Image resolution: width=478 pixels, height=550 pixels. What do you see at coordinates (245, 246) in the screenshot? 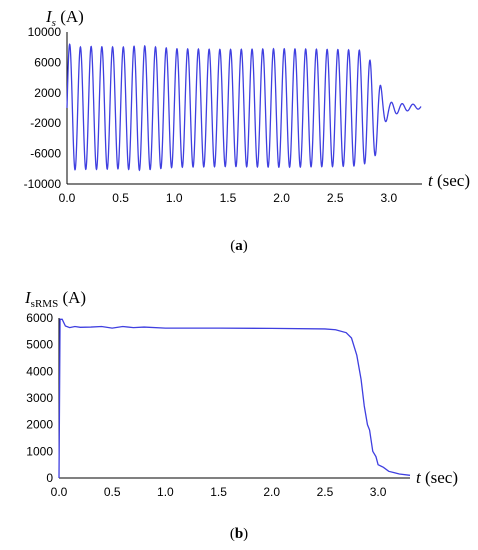
I see `panel-a-caption-close: )` at bounding box center [245, 246].